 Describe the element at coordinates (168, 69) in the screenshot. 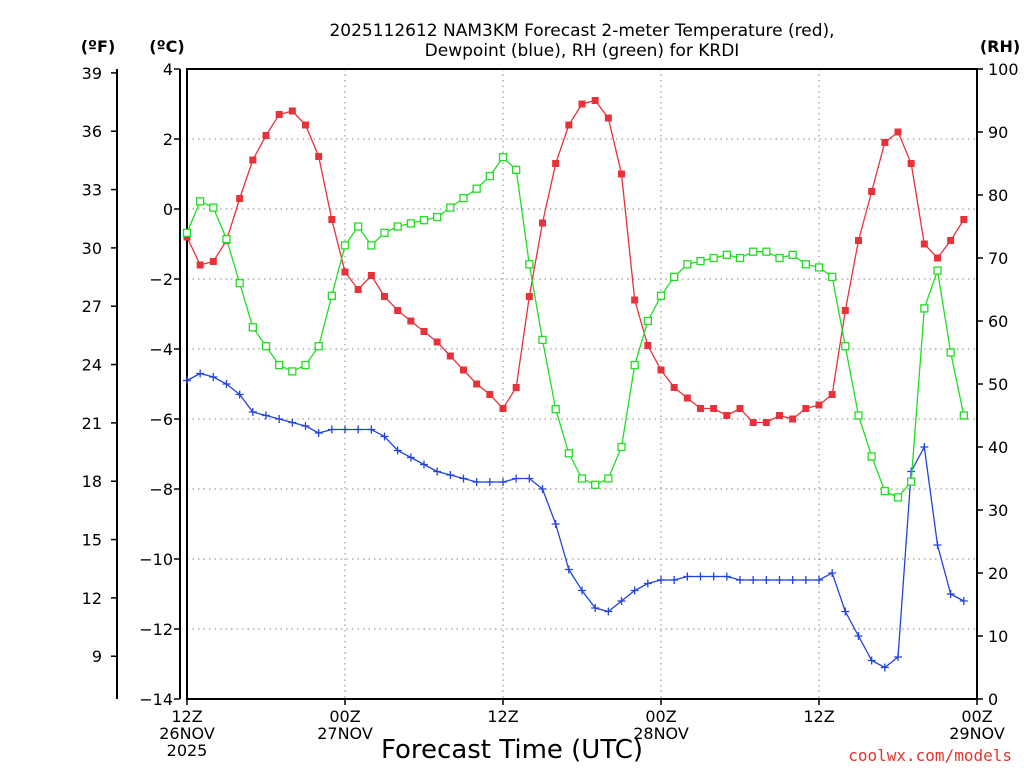

I see `celsius-tick-label: 4` at that location.